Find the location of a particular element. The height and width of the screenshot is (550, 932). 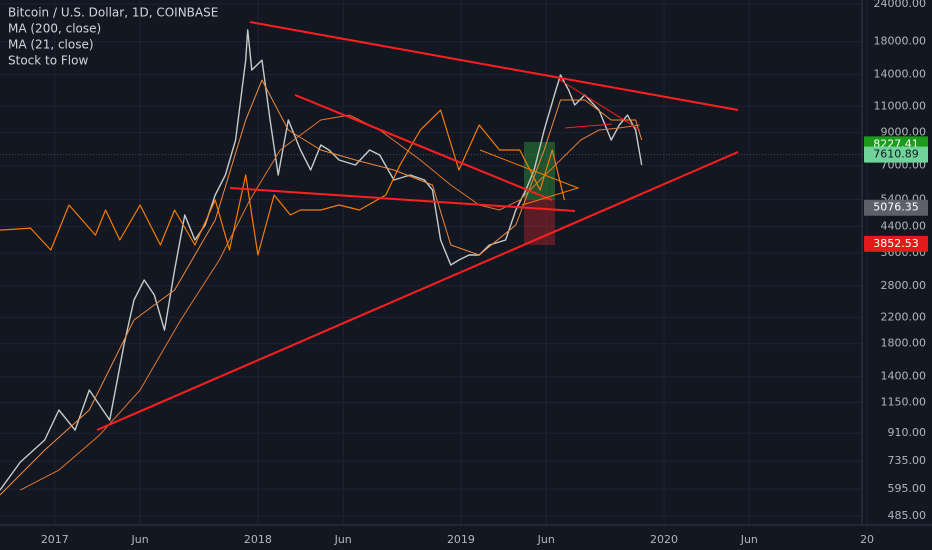

y-tick-label: 9000.00 is located at coordinates (904, 132).